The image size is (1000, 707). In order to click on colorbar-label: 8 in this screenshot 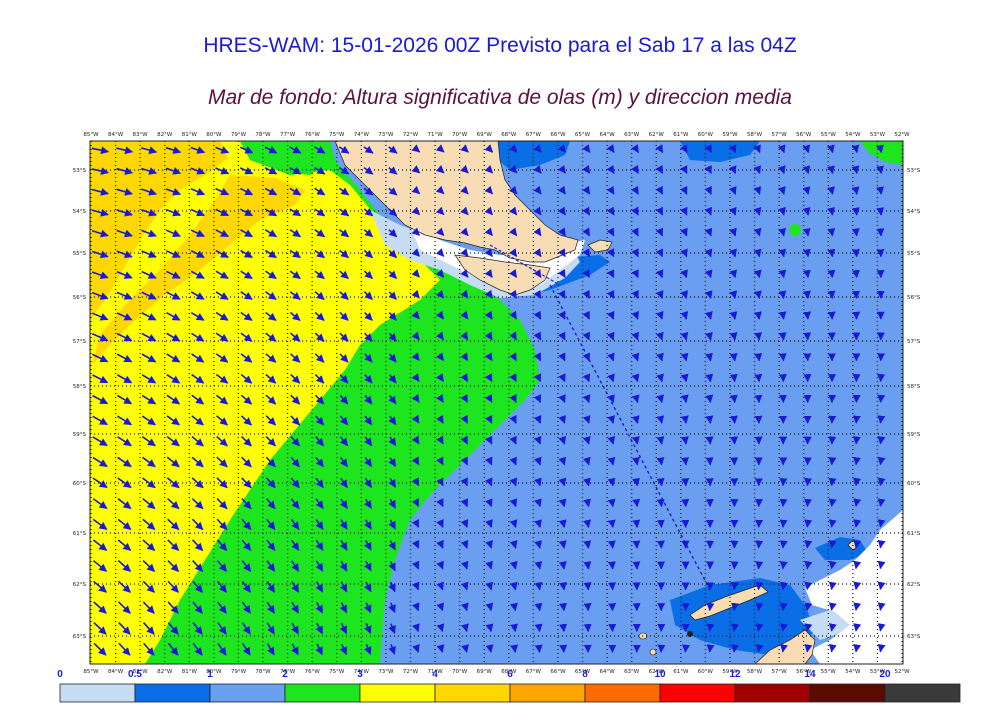, I will do `click(585, 674)`.